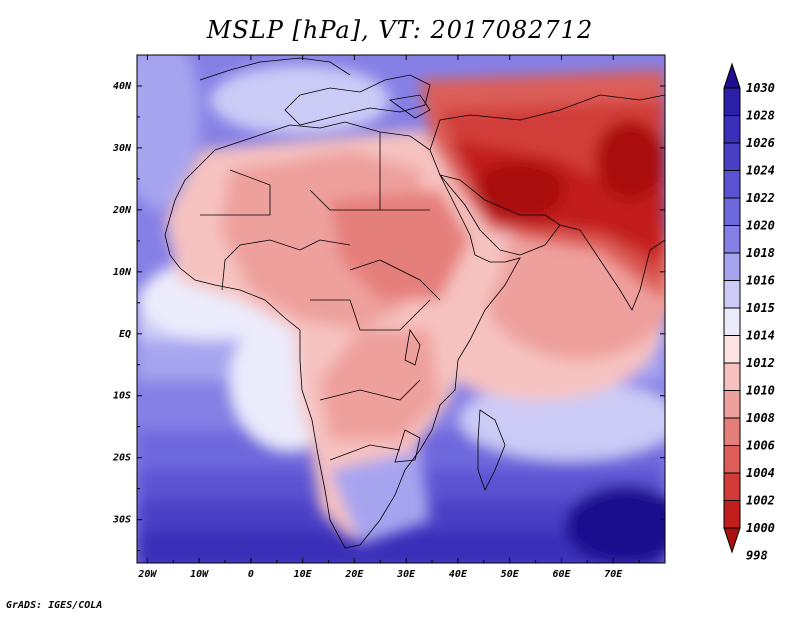 The height and width of the screenshot is (618, 800). I want to click on colorbar-label: 1030, so click(760, 88).